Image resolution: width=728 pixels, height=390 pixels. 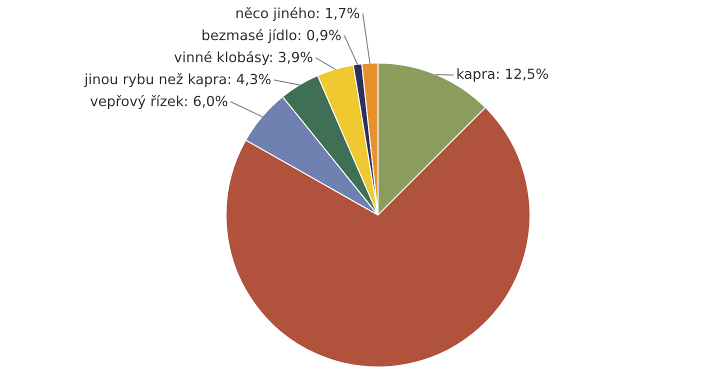 I want to click on slice-label: kapra: 12,5%, so click(x=502, y=75).